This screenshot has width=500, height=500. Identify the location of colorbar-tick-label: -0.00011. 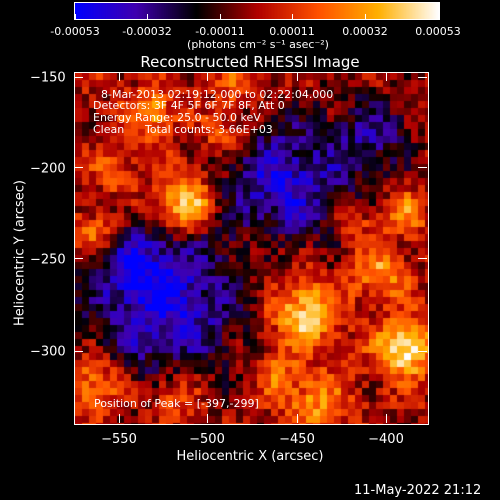
(220, 31).